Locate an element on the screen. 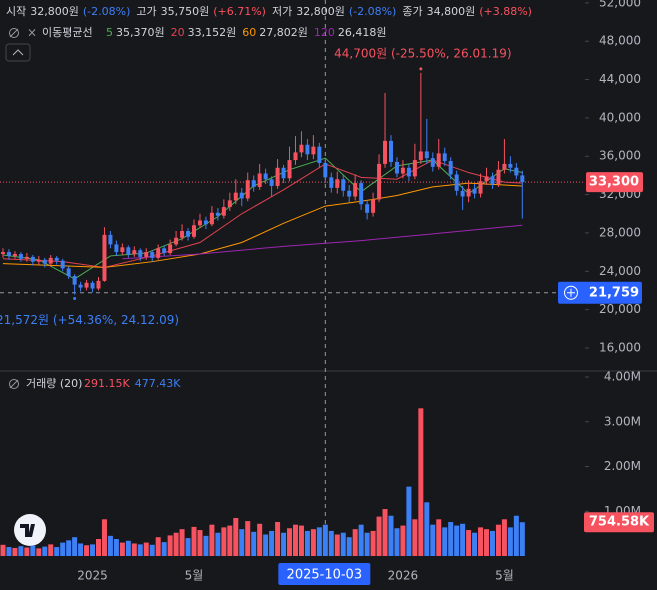  add-alert-icon is located at coordinates (571, 292).